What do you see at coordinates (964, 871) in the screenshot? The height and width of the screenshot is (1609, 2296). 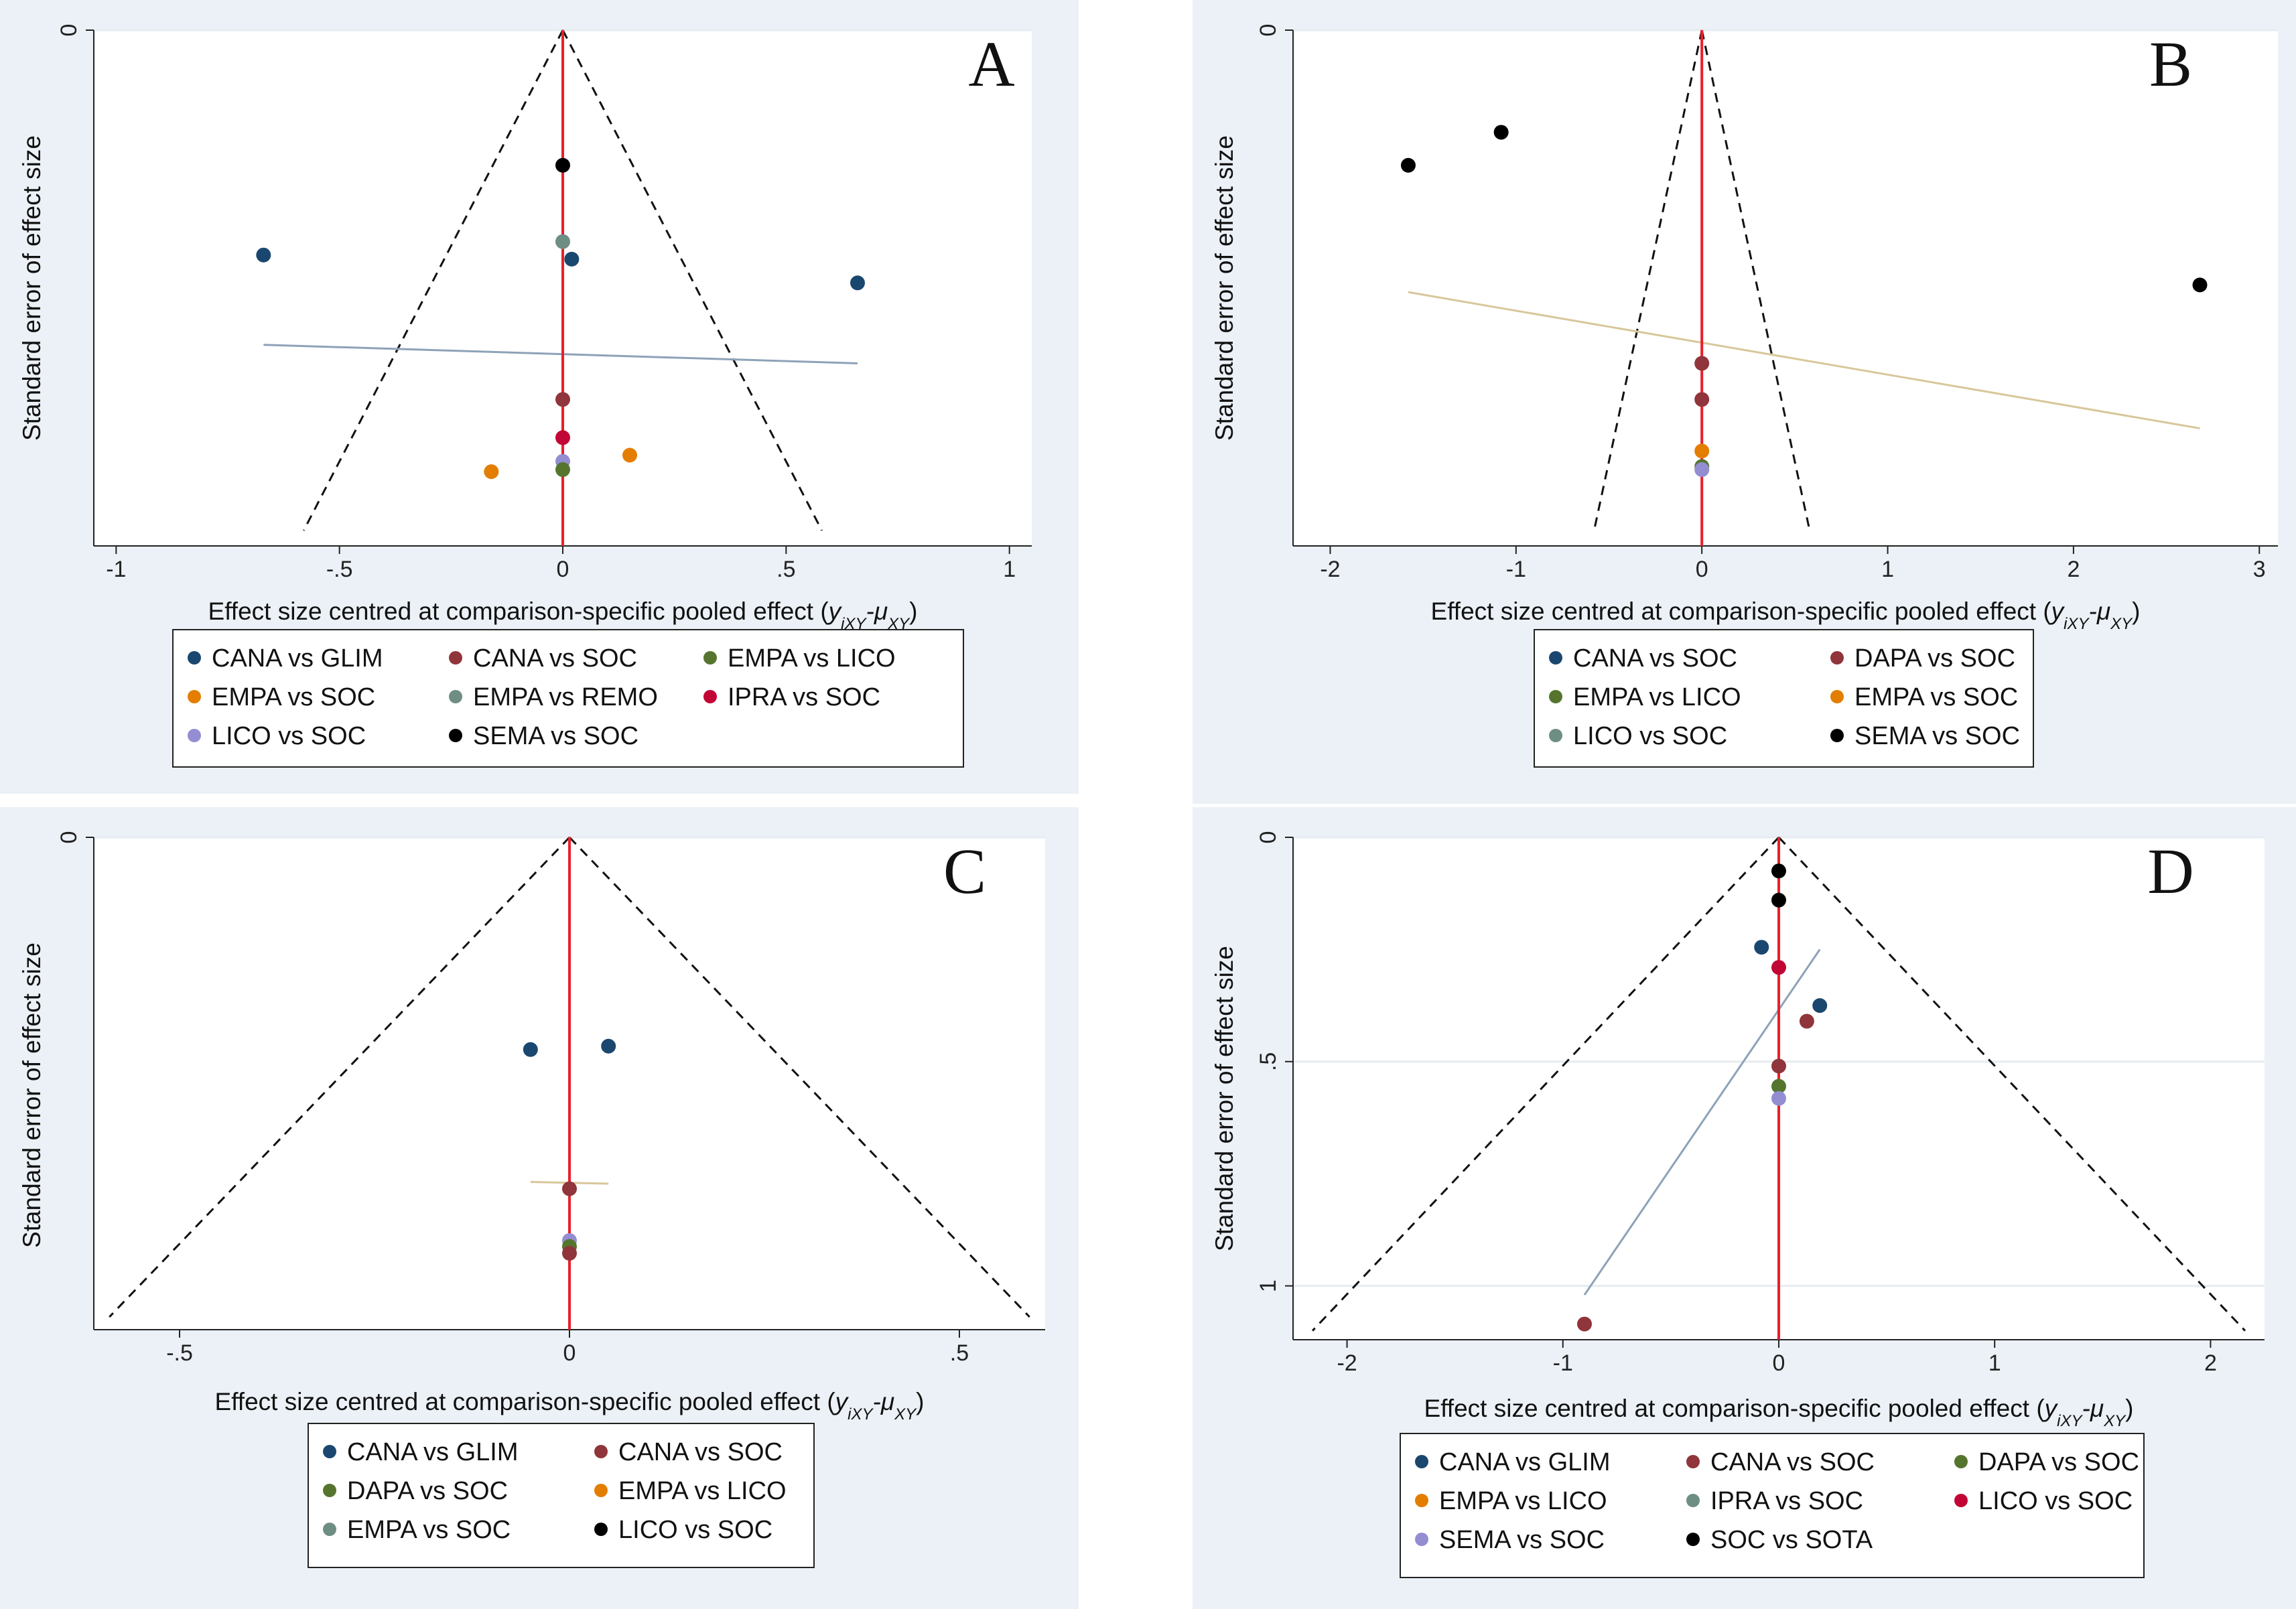 I see `panel-letter: C` at bounding box center [964, 871].